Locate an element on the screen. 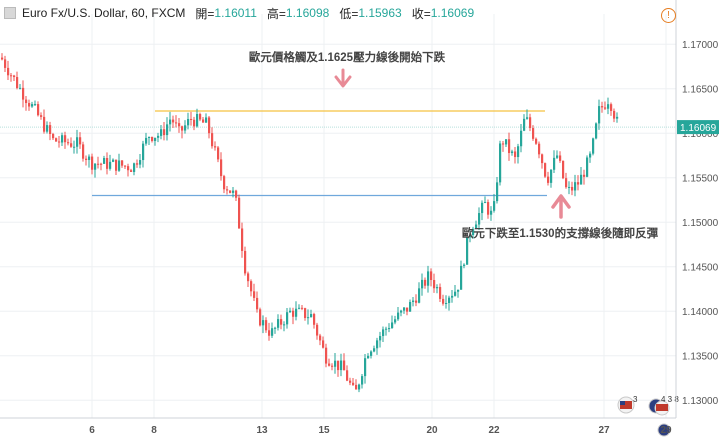 This screenshot has width=720, height=443. symbol-icon is located at coordinates (10, 13).